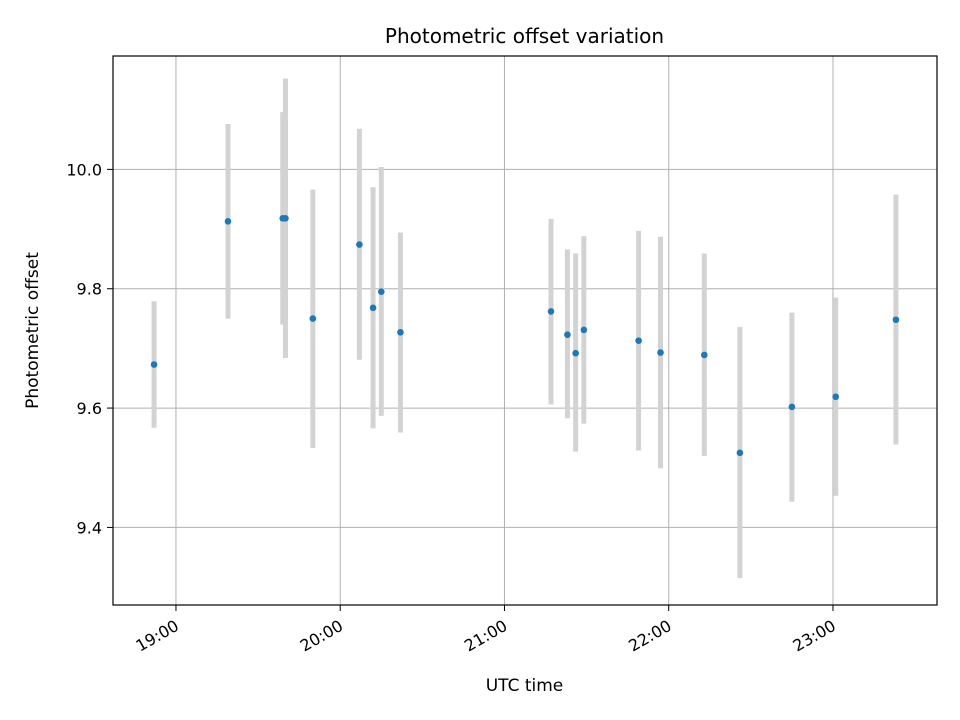  Describe the element at coordinates (524, 36) in the screenshot. I see `chart-title: Photometric offset variation` at that location.